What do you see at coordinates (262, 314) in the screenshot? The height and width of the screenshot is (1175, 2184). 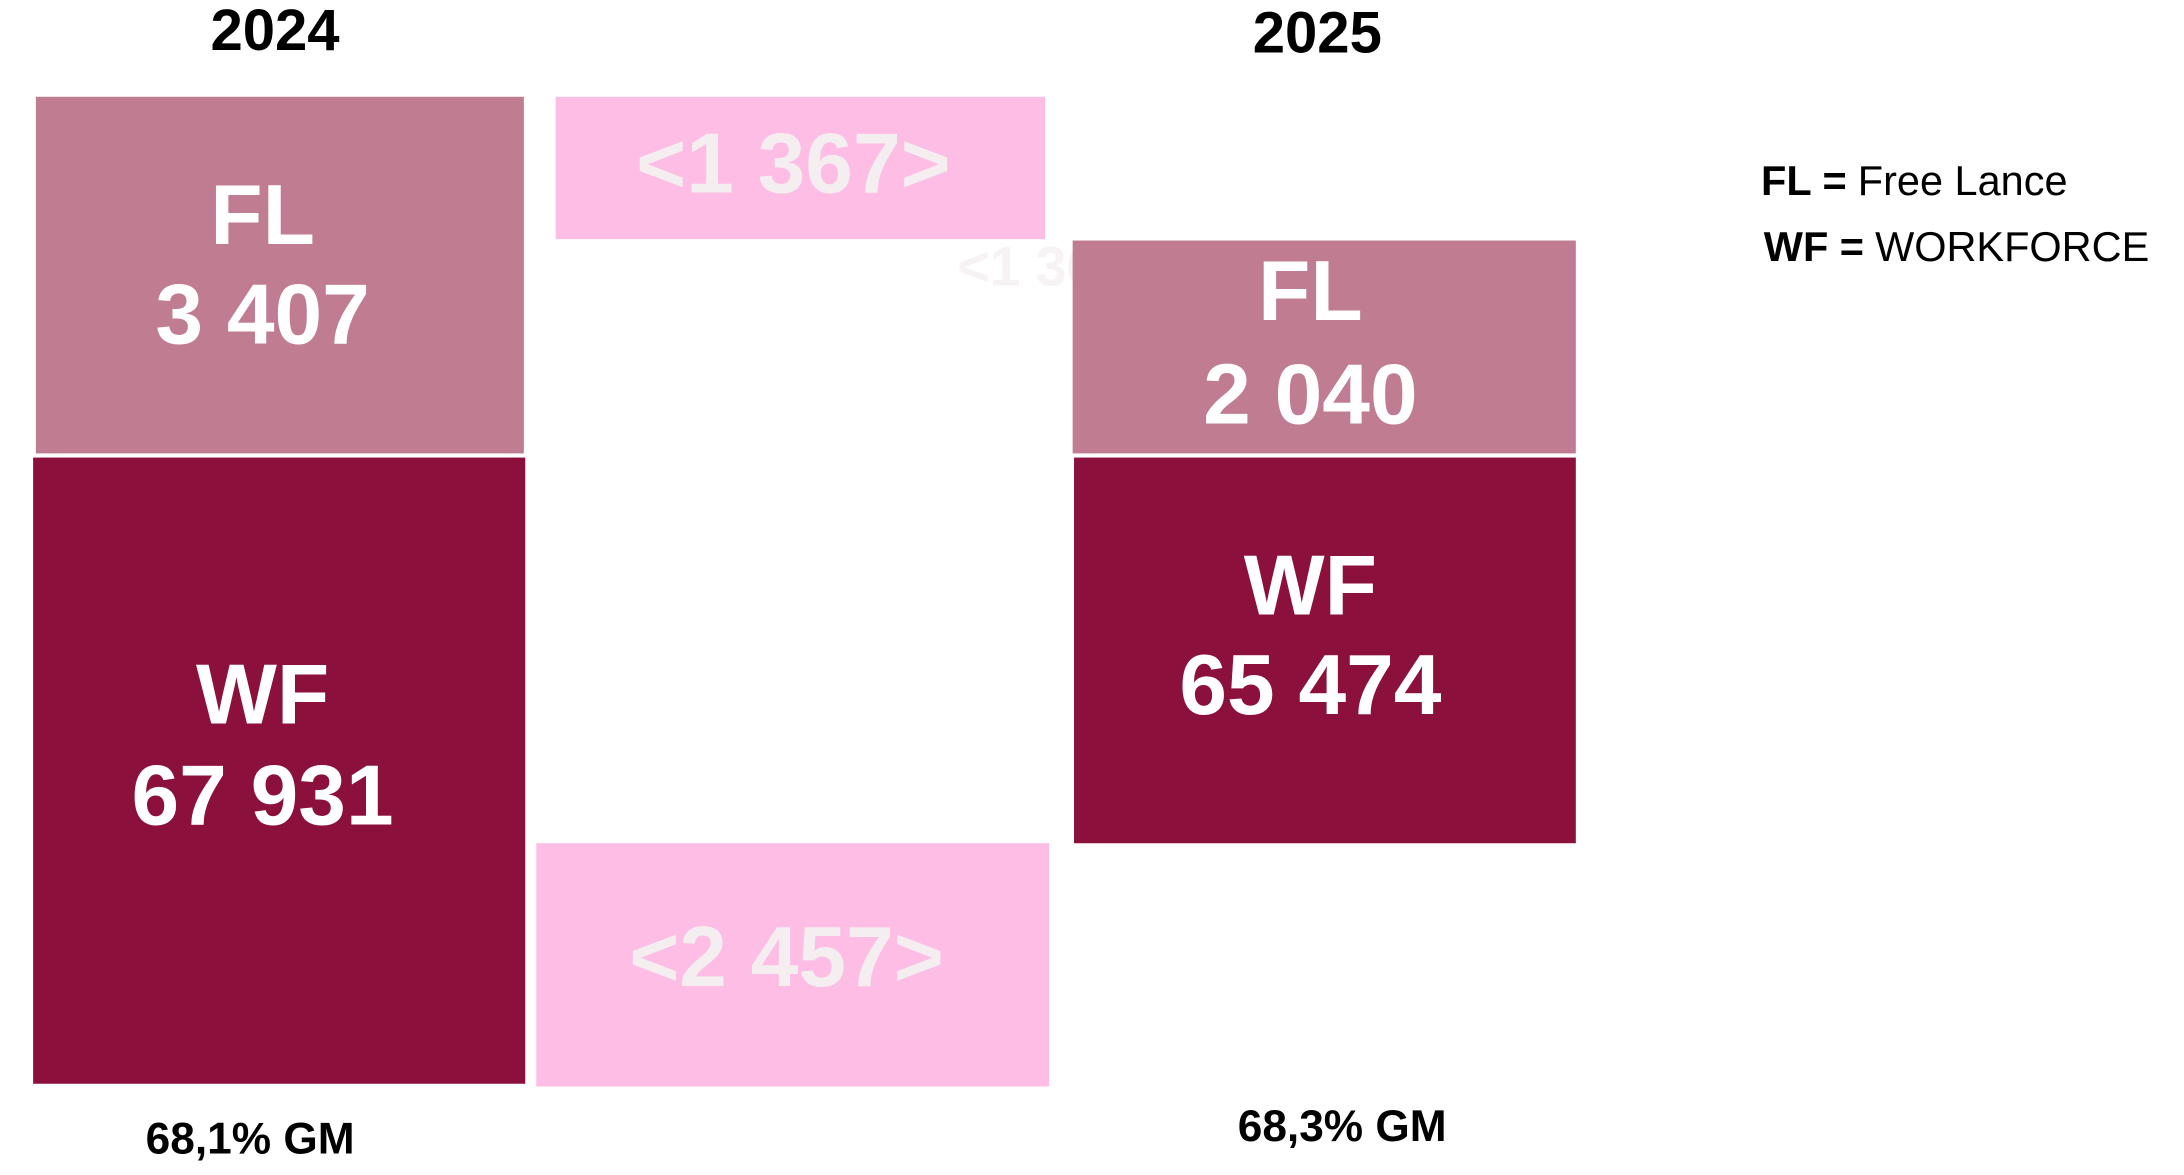 I see `box-value: 3 407` at bounding box center [262, 314].